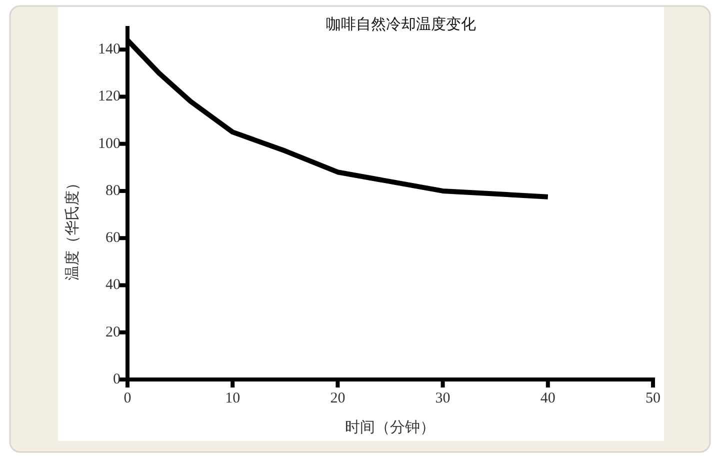  Describe the element at coordinates (113, 238) in the screenshot. I see `y-tick-label: 60` at that location.